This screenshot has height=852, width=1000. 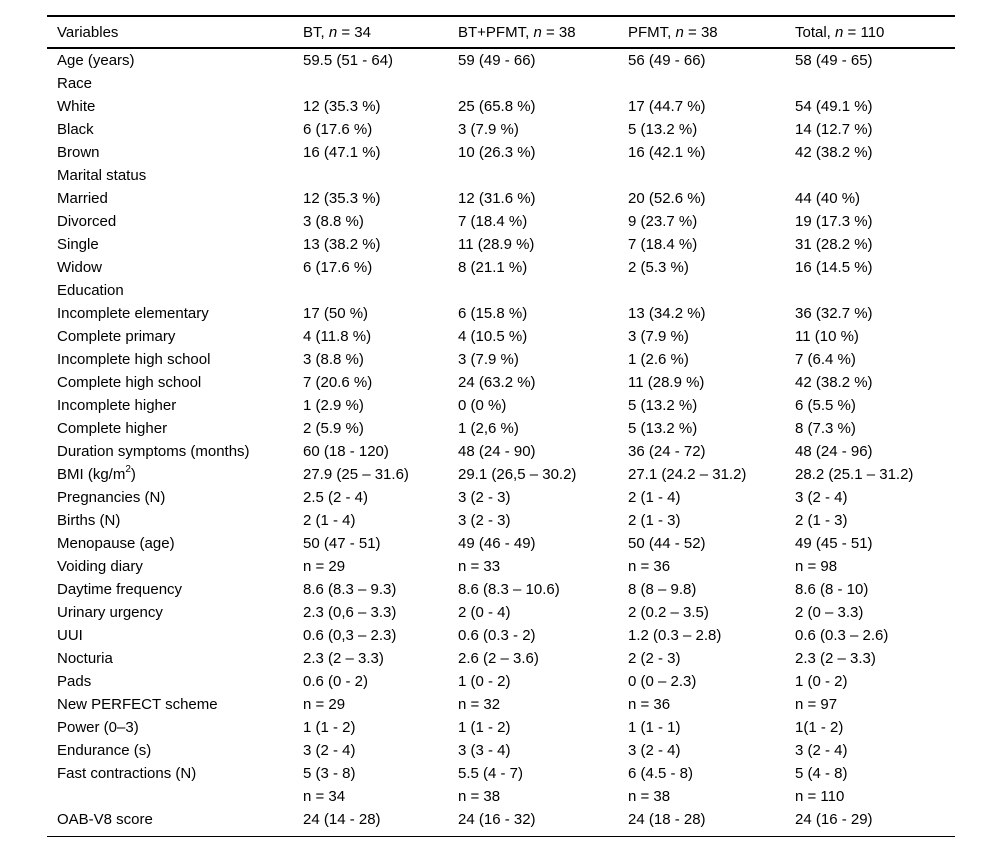 I want to click on row-label: Nocturia, so click(x=85, y=658).